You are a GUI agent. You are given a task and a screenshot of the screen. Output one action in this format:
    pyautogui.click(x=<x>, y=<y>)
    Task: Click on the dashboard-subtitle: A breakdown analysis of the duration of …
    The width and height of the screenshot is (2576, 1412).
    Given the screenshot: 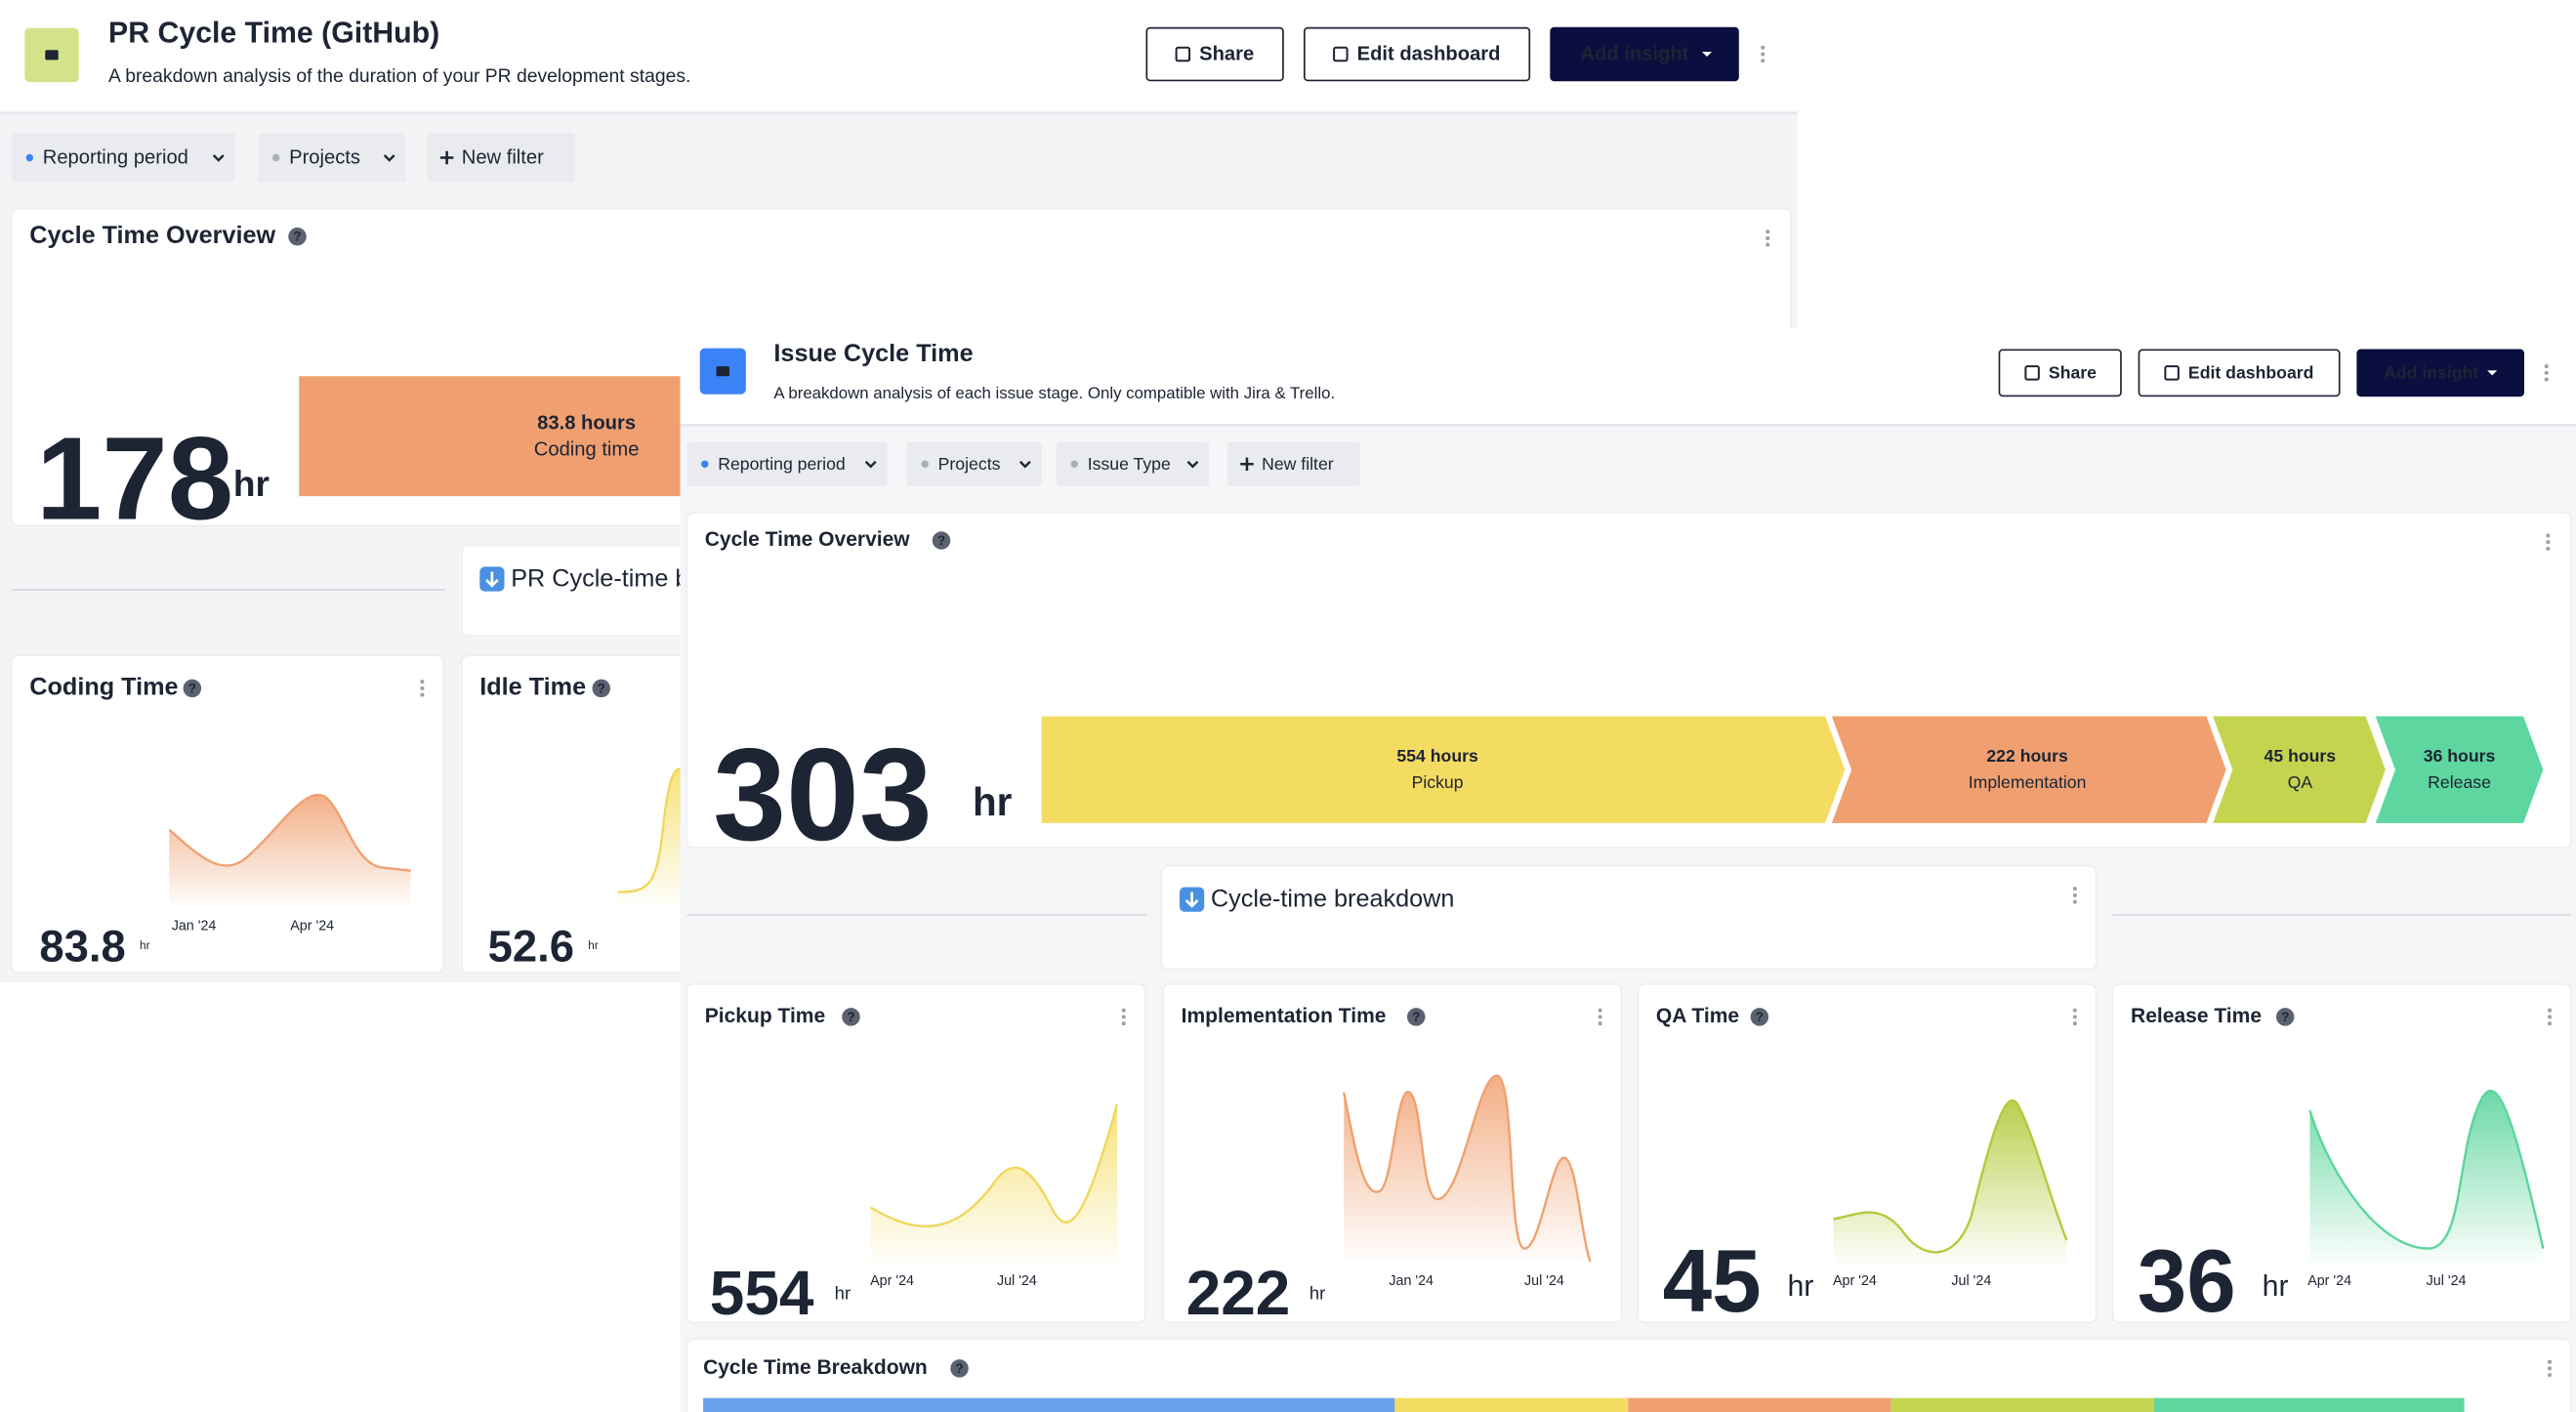 What is the action you would take?
    pyautogui.click(x=399, y=76)
    